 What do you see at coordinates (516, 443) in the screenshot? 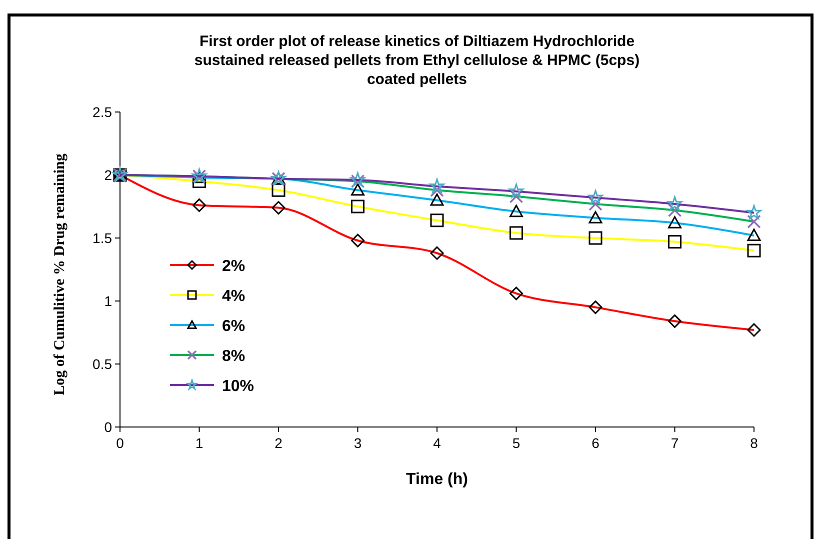
I see `x-tick-label: 5` at bounding box center [516, 443].